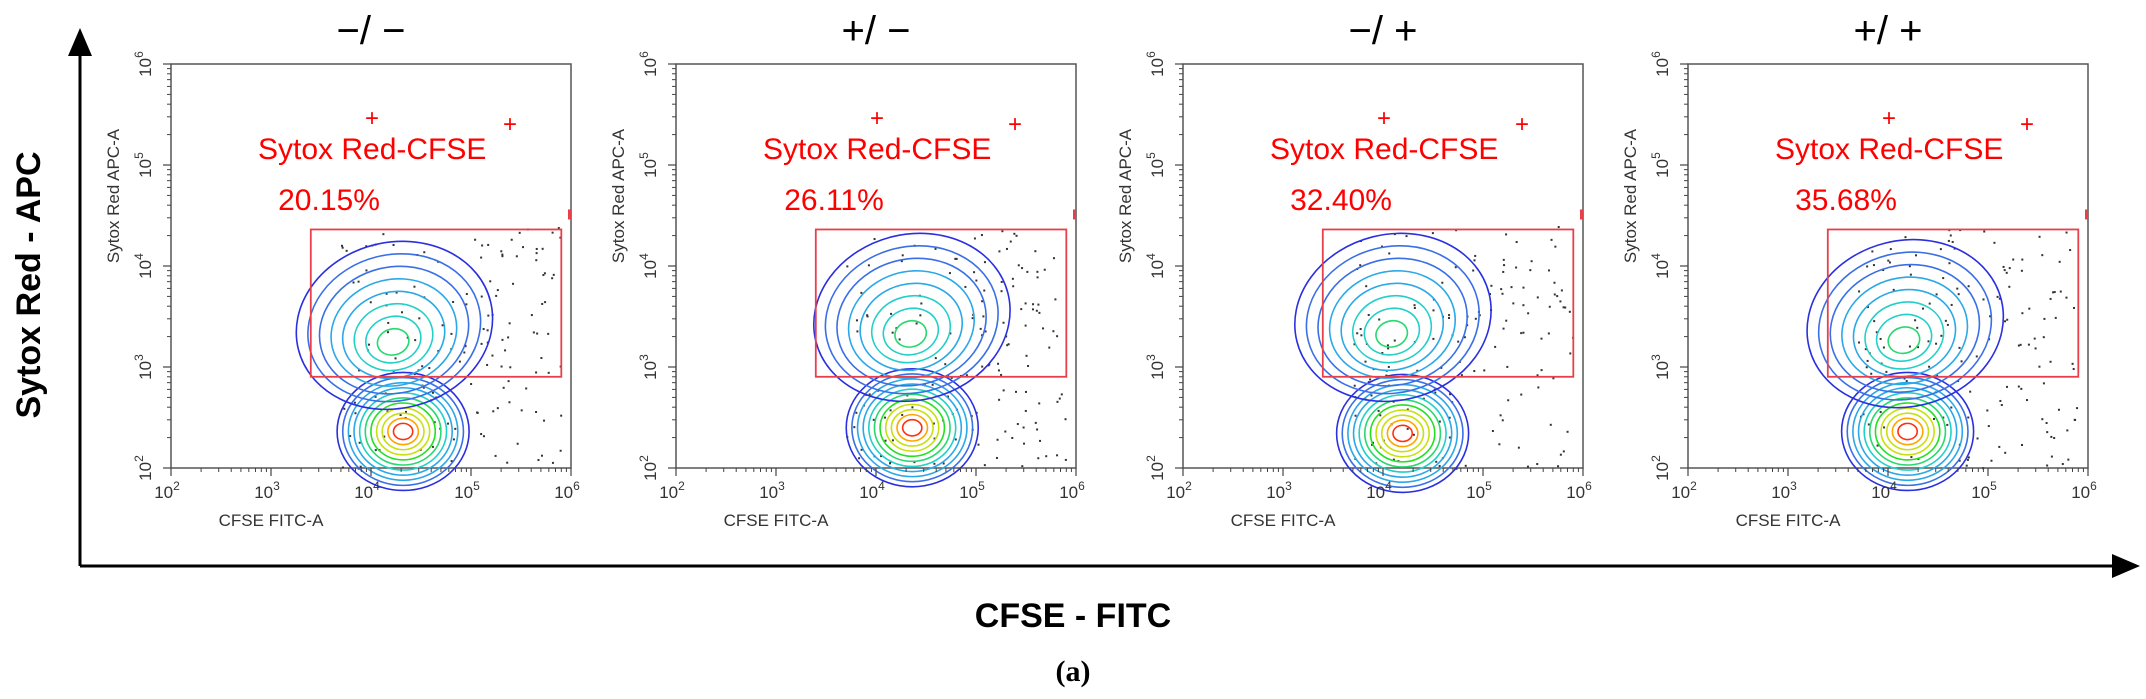 This screenshot has height=699, width=2146. I want to click on y-tick-label: 104, so click(1155, 266).